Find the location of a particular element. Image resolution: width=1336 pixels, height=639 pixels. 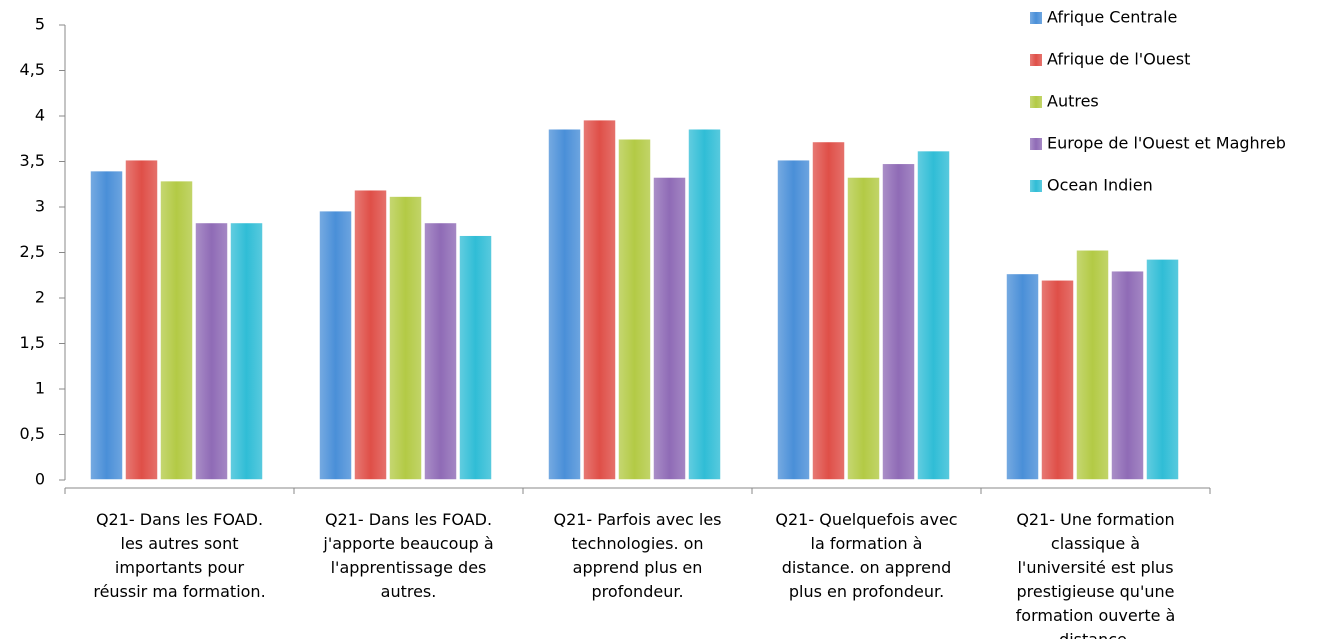

y-tick-label: 1 is located at coordinates (40, 388).